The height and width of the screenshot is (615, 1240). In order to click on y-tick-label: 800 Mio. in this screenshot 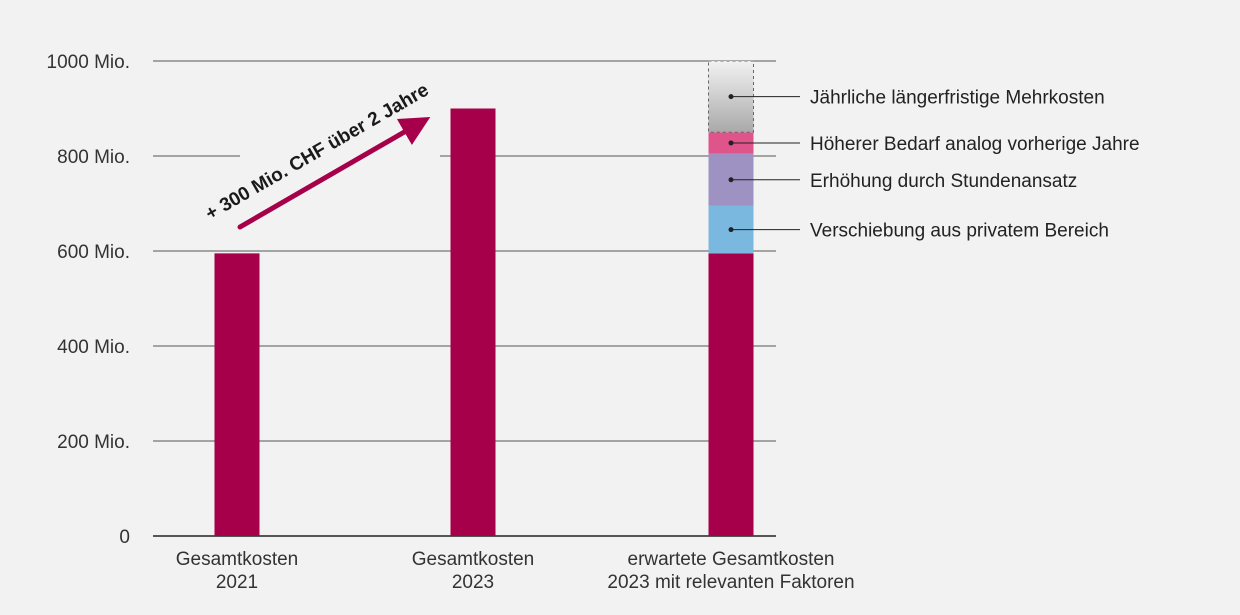, I will do `click(93, 157)`.